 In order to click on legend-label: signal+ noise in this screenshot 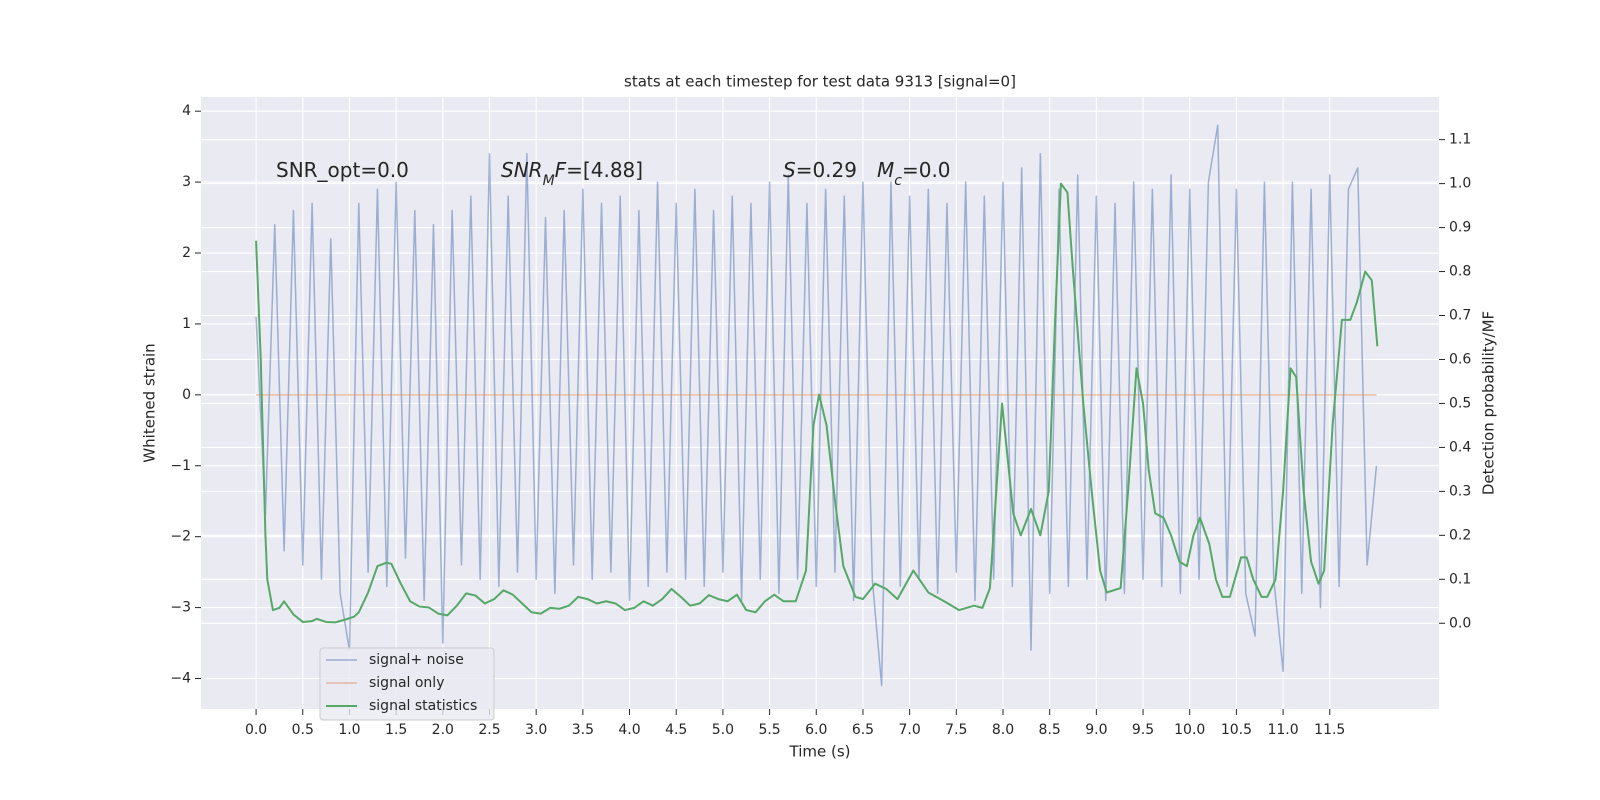, I will do `click(416, 660)`.